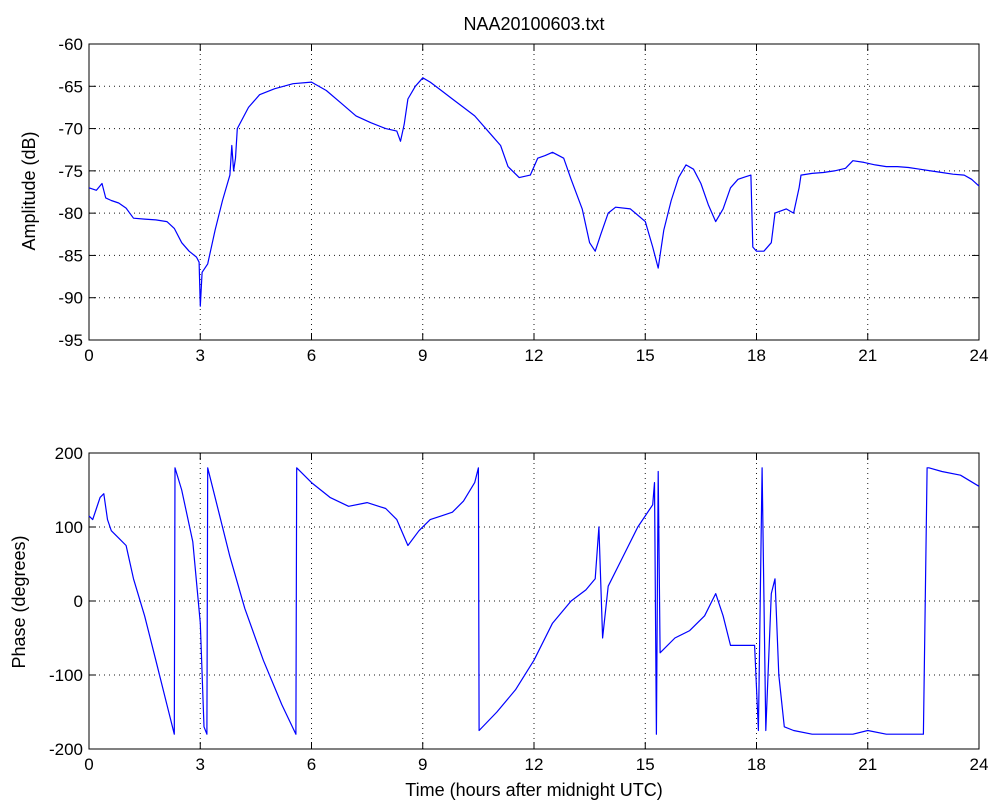 This screenshot has height=806, width=998. I want to click on amplitude-x-tick-label: 9, so click(422, 355).